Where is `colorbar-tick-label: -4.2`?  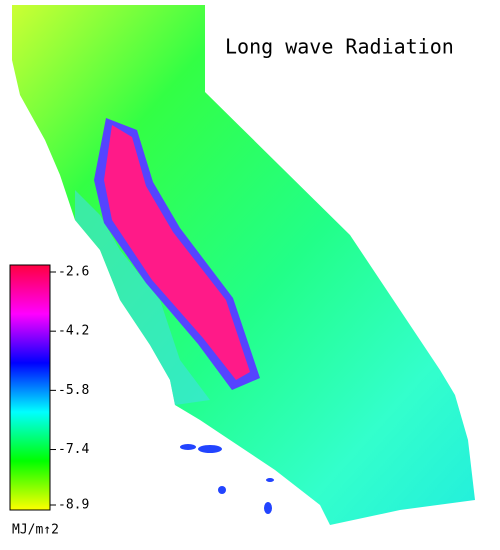 colorbar-tick-label: -4.2 is located at coordinates (73, 331).